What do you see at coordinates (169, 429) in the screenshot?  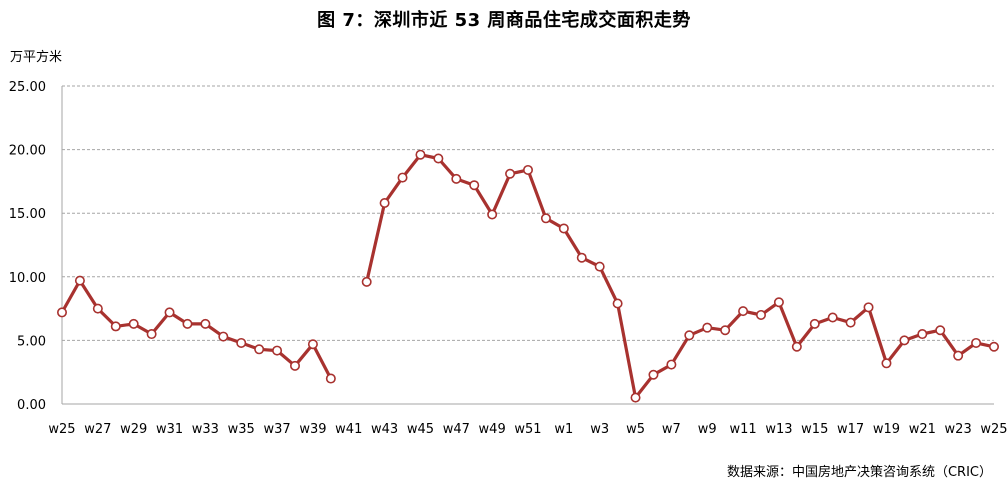 I see `x-tick-label: w31` at bounding box center [169, 429].